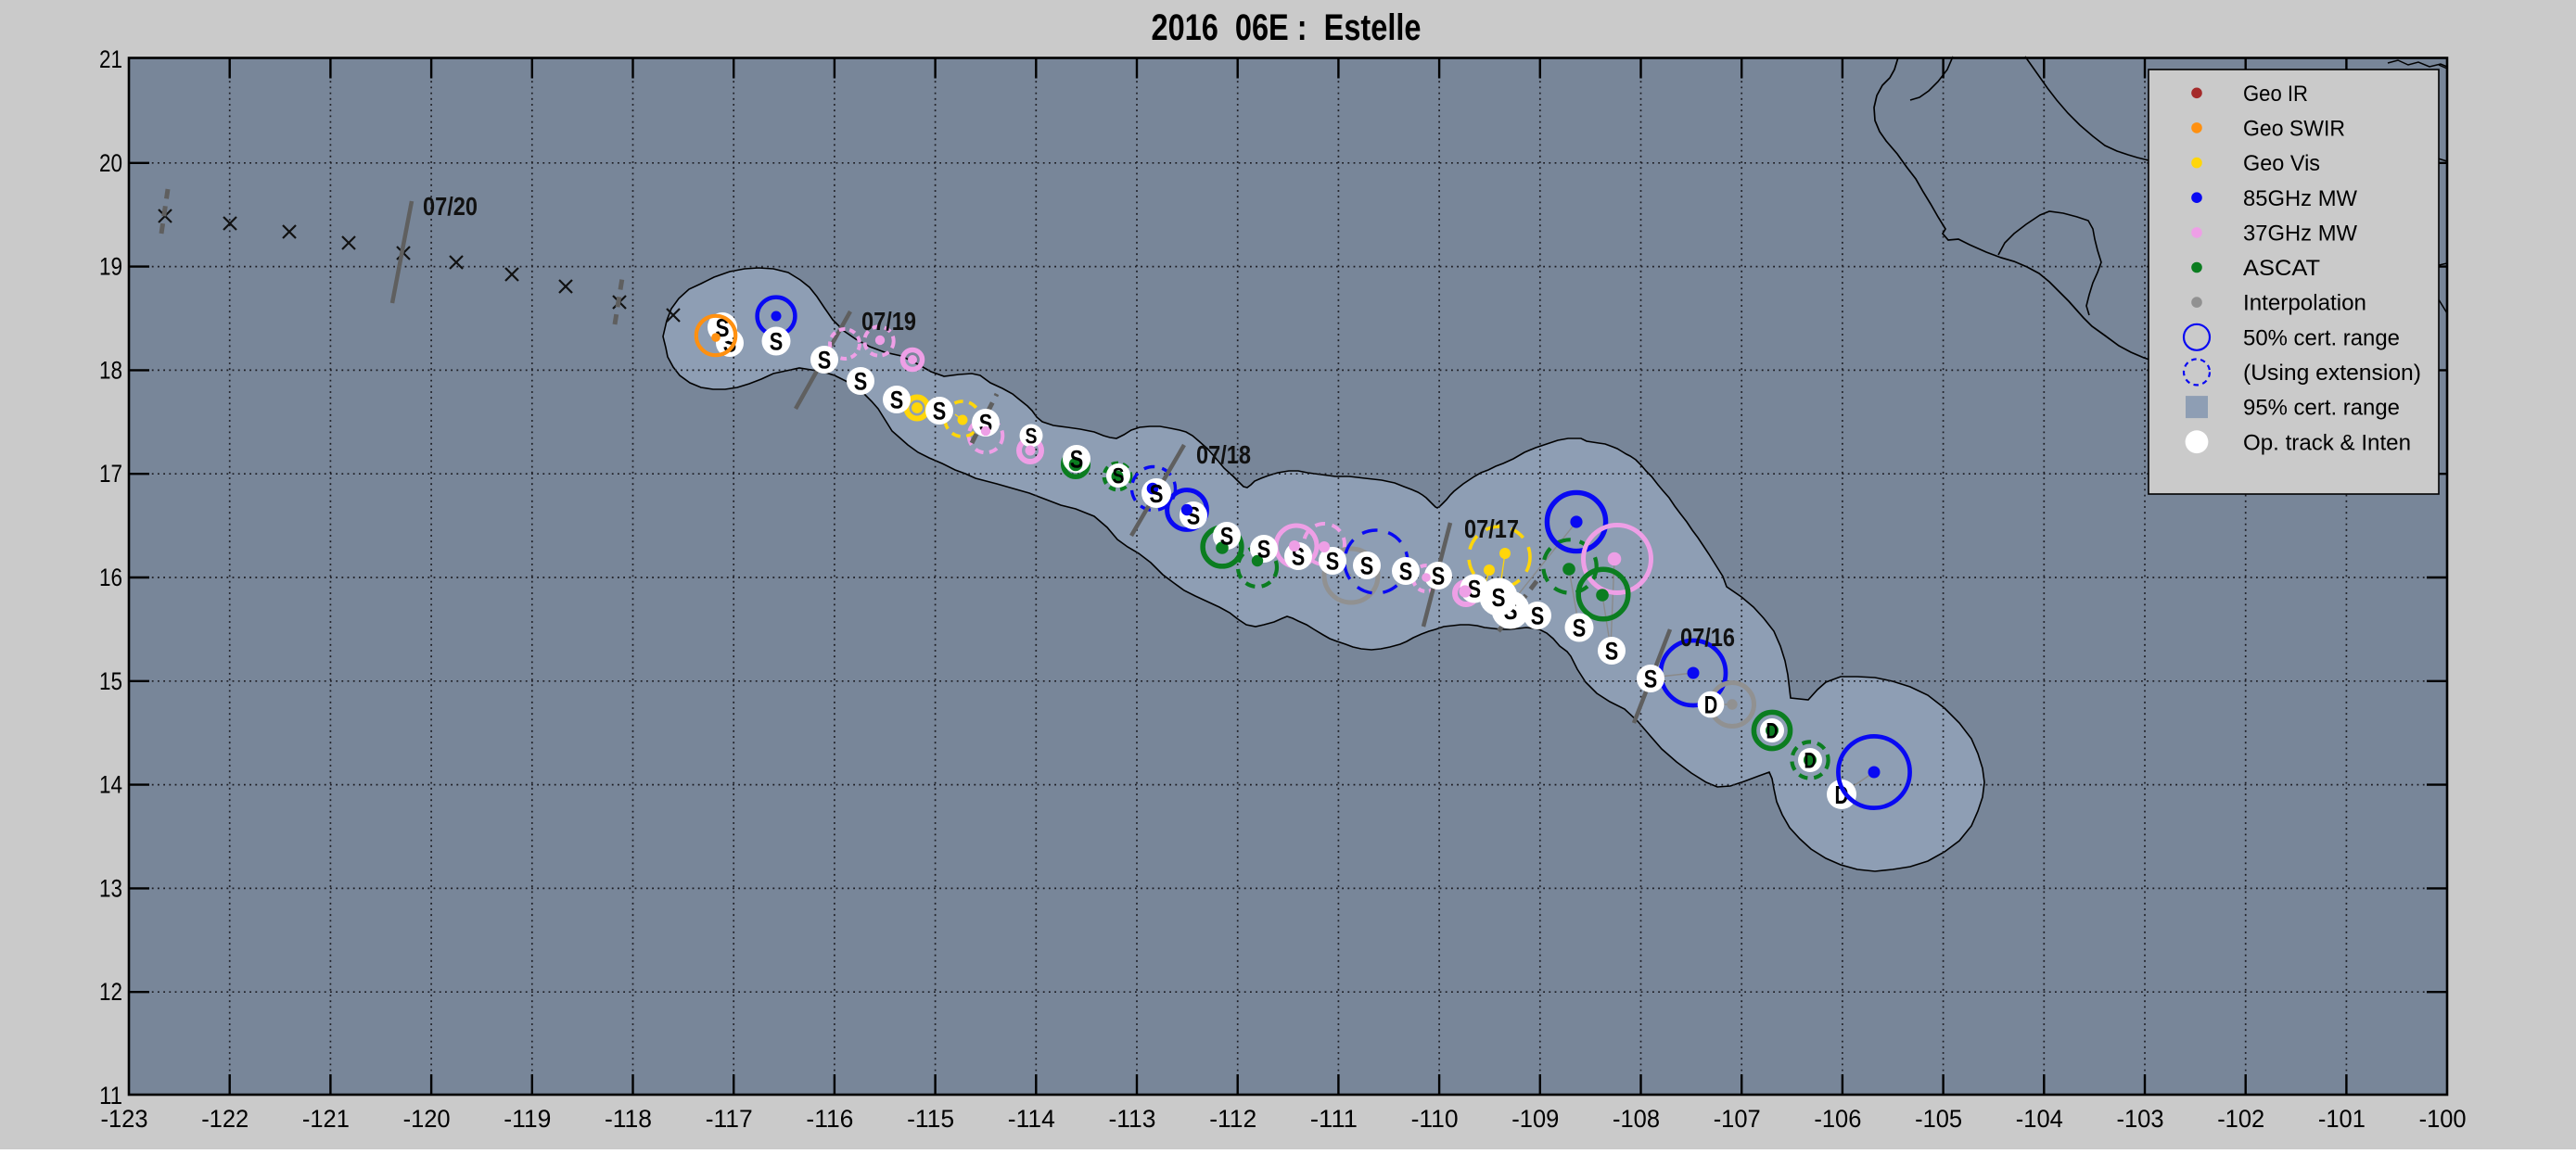 The image size is (2576, 1154). What do you see at coordinates (628, 1119) in the screenshot?
I see `svg-text: -118` at bounding box center [628, 1119].